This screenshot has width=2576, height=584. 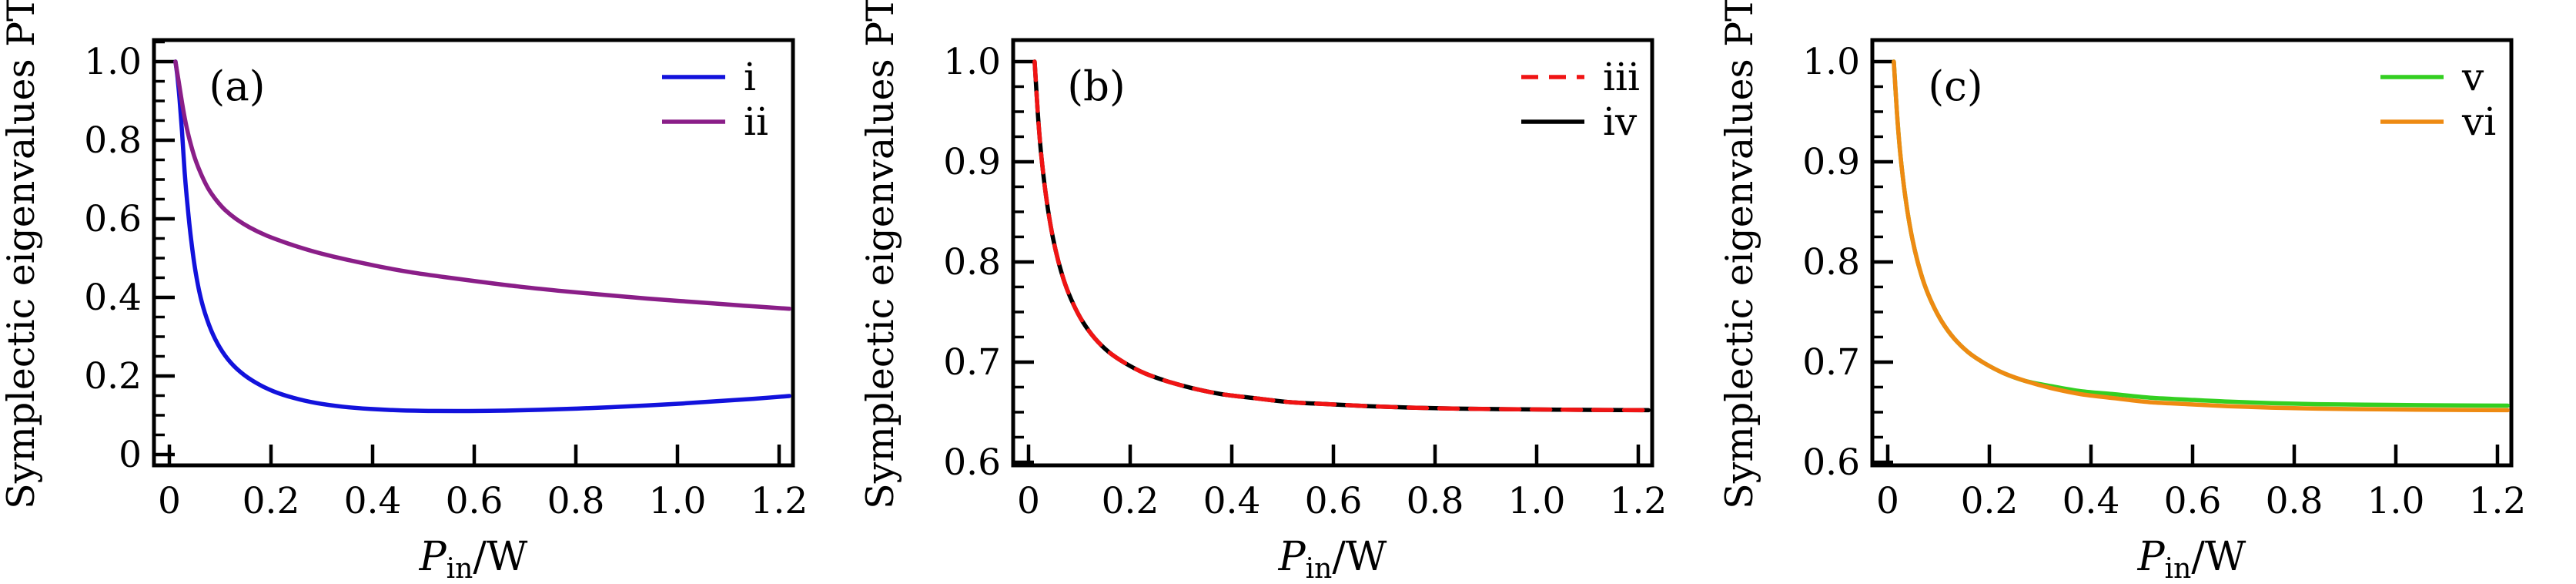 What do you see at coordinates (113, 376) in the screenshot?
I see `y-tick-label: 0.2` at bounding box center [113, 376].